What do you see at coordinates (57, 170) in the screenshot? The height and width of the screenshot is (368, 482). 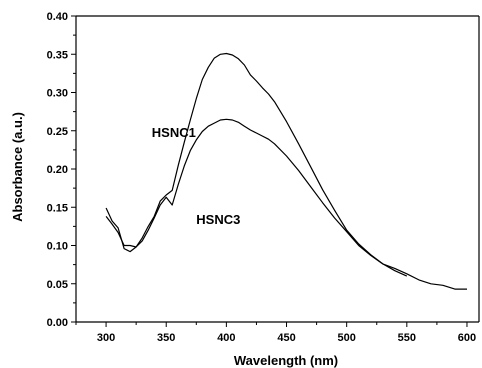 I see `y-tick-label: 0.20` at bounding box center [57, 170].